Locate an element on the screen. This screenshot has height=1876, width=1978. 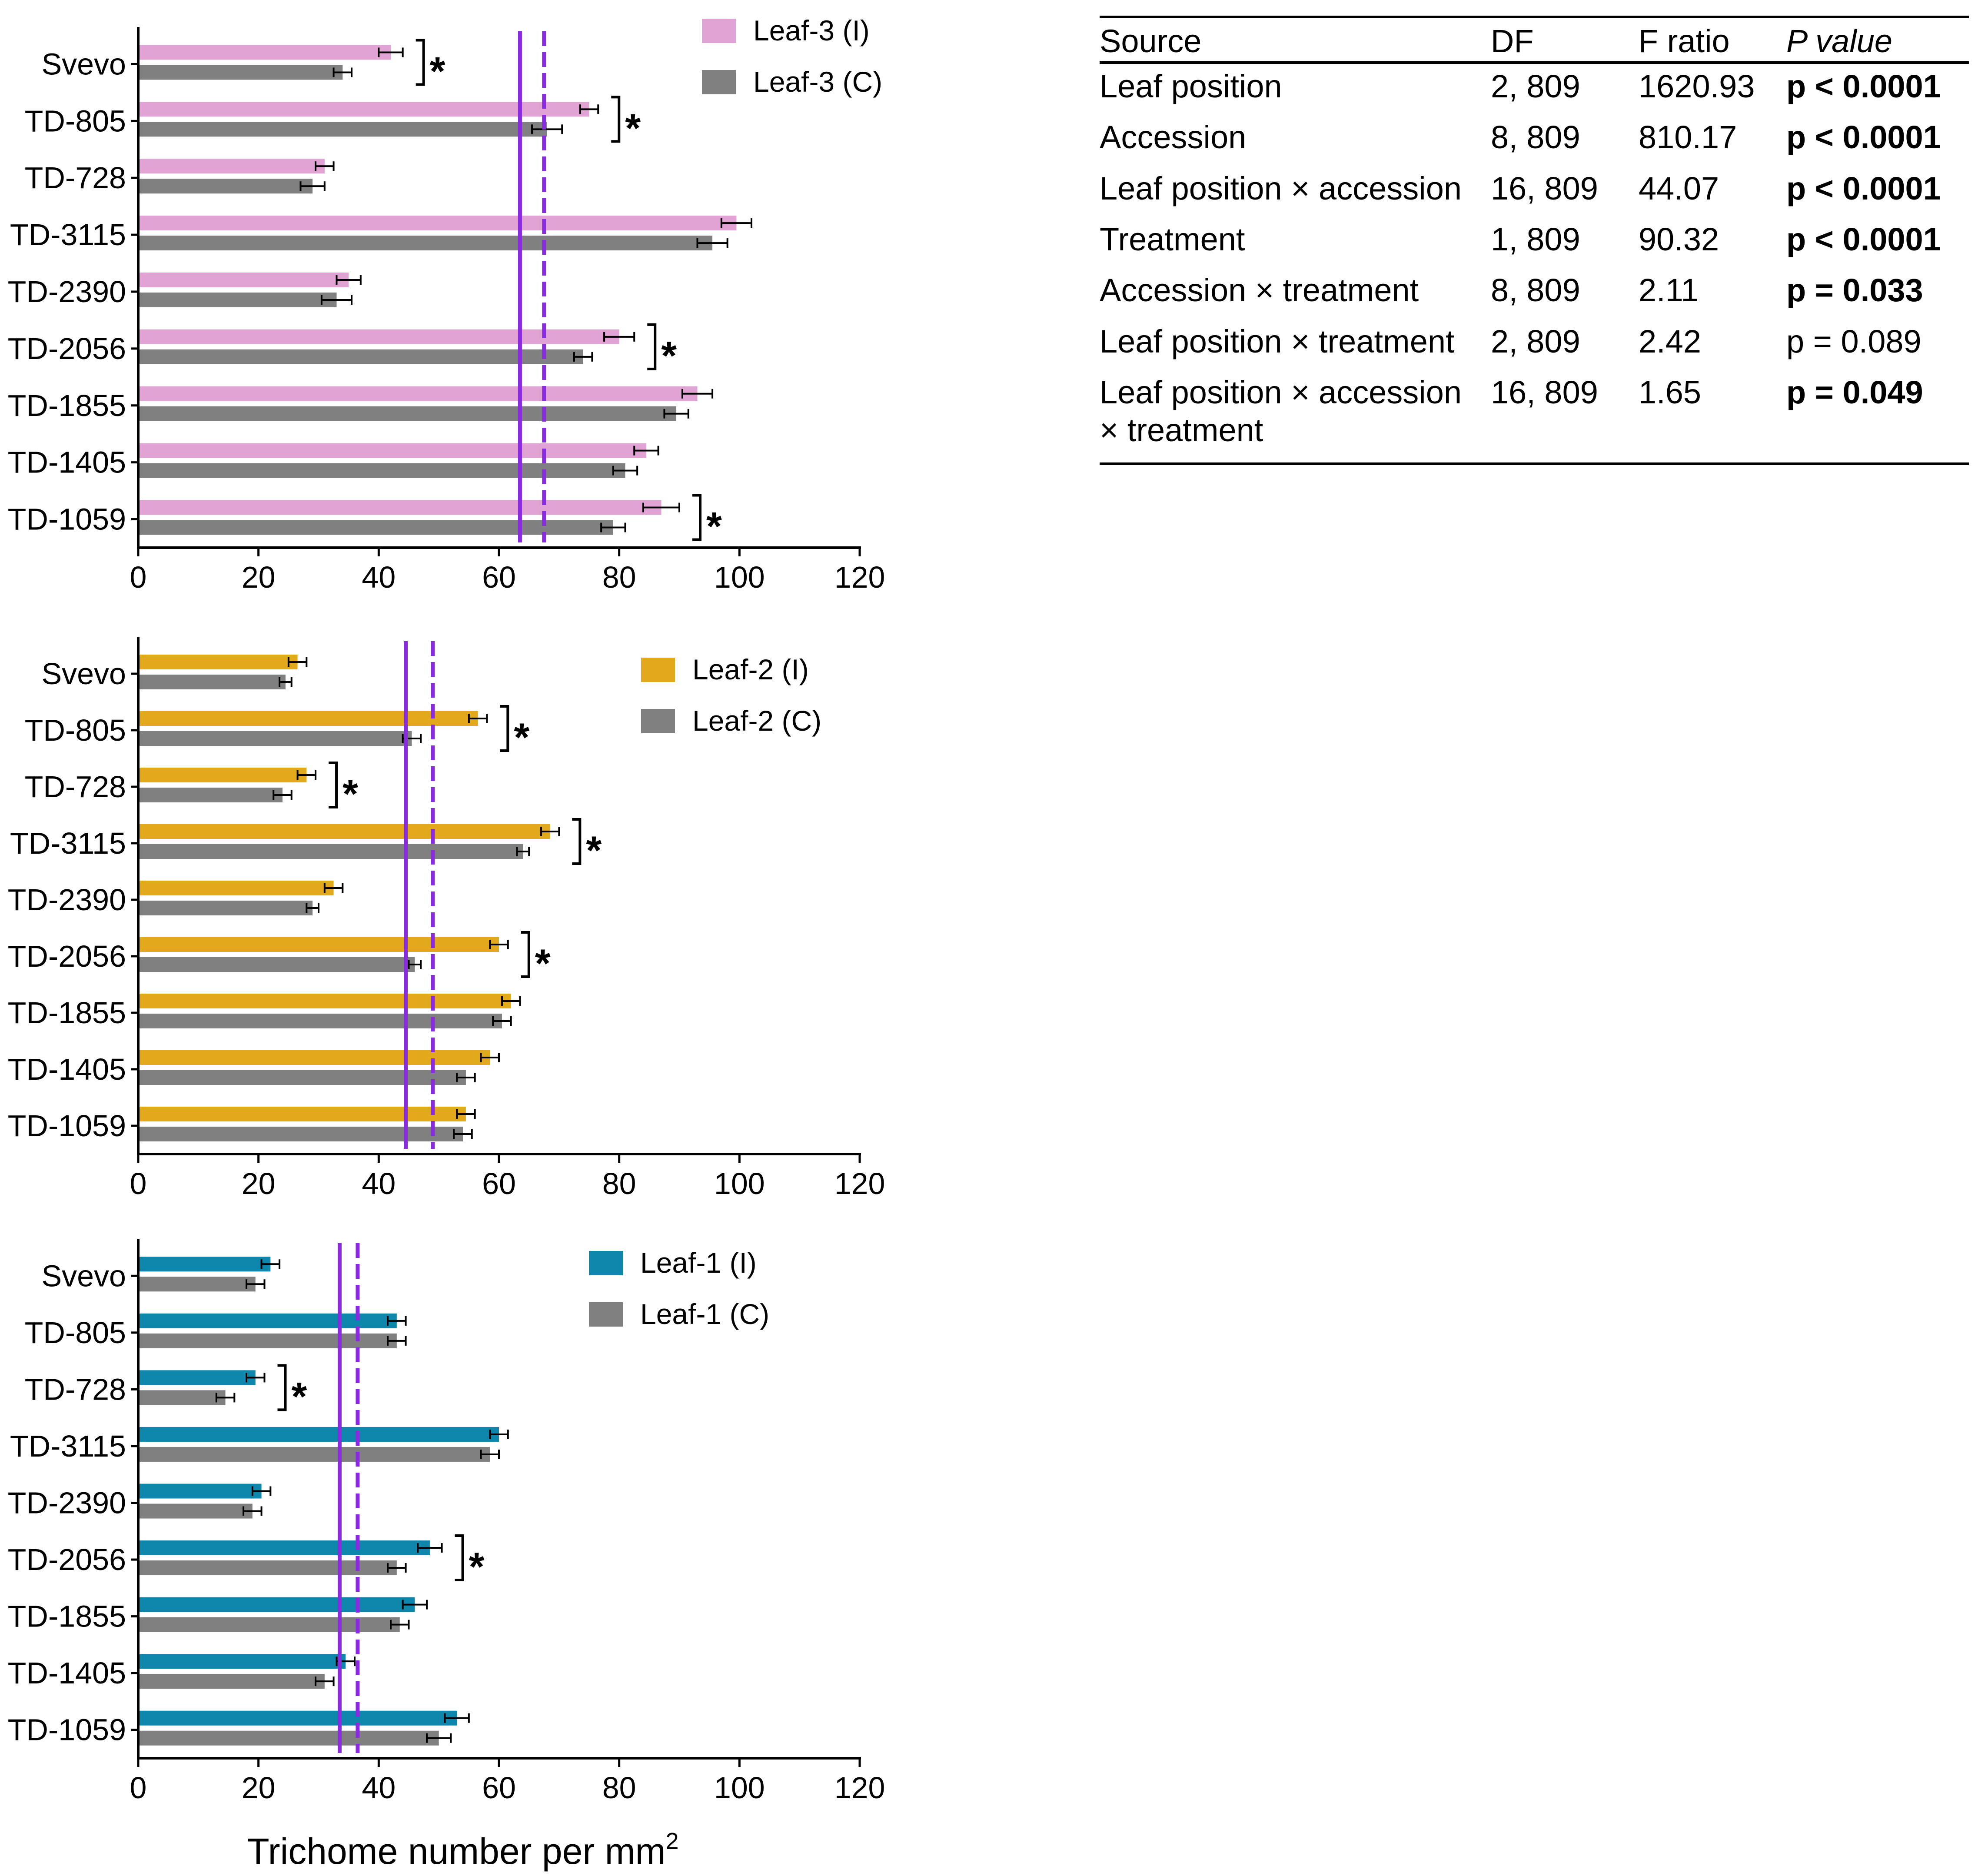
row-source-line2: × treatment is located at coordinates (1182, 431).